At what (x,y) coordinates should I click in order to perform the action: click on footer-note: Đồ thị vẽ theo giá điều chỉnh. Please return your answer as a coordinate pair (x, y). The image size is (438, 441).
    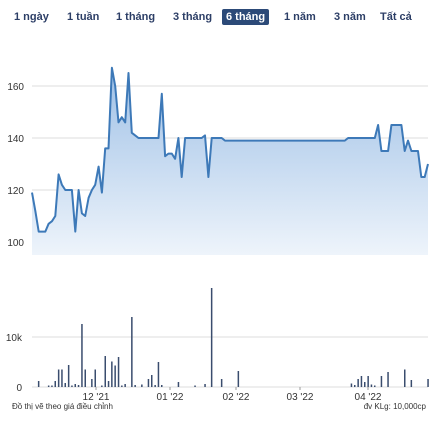
    Looking at the image, I should click on (62, 406).